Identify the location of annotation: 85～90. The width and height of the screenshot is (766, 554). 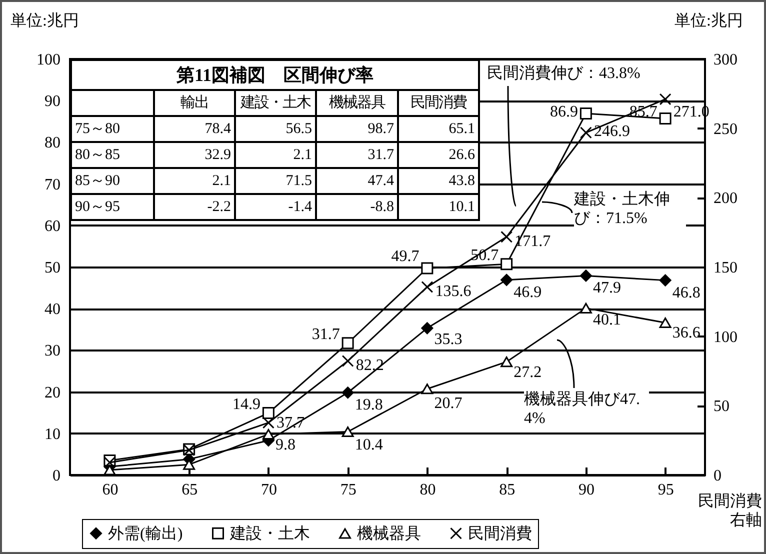
(112, 181).